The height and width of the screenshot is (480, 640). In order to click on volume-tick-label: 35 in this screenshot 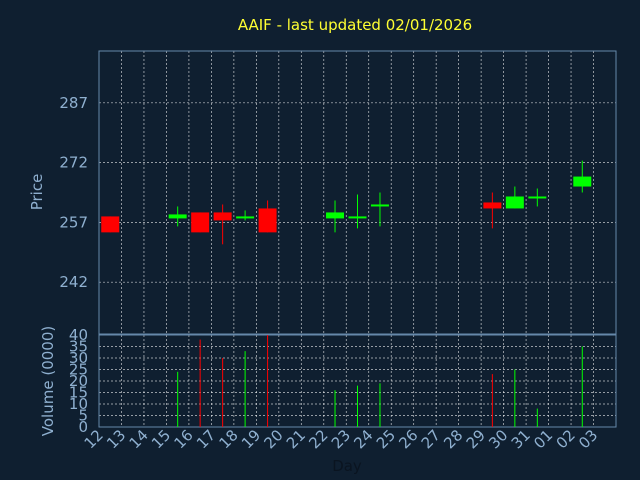, I will do `click(78, 347)`.